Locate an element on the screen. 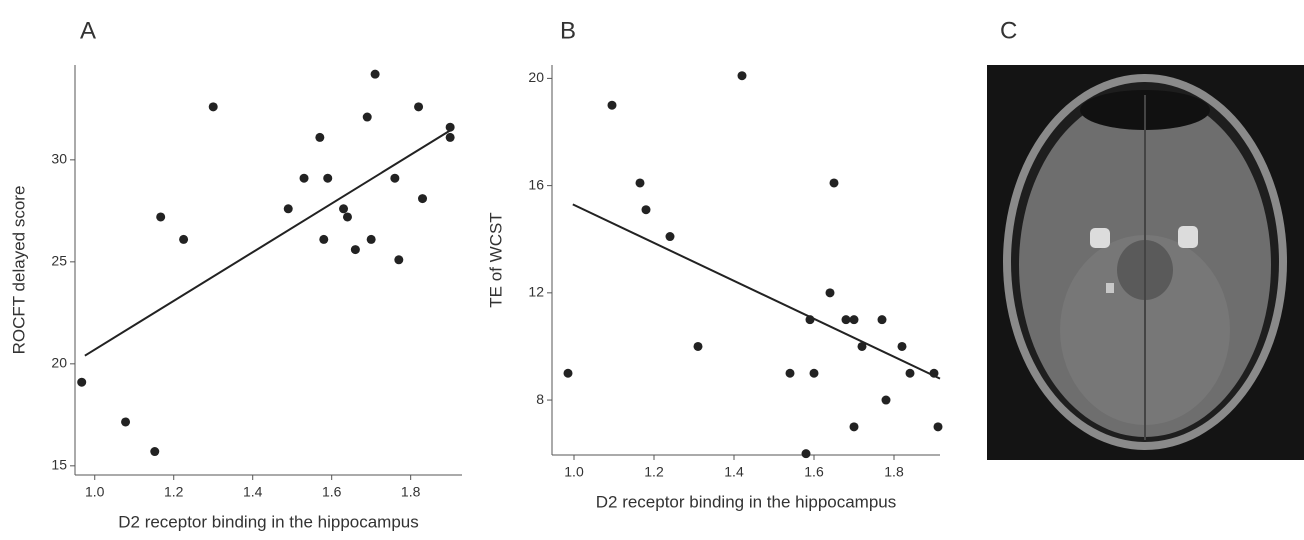 Image resolution: width=1304 pixels, height=540 pixels. y-axis-label: ROCFT delayed score is located at coordinates (18, 270).